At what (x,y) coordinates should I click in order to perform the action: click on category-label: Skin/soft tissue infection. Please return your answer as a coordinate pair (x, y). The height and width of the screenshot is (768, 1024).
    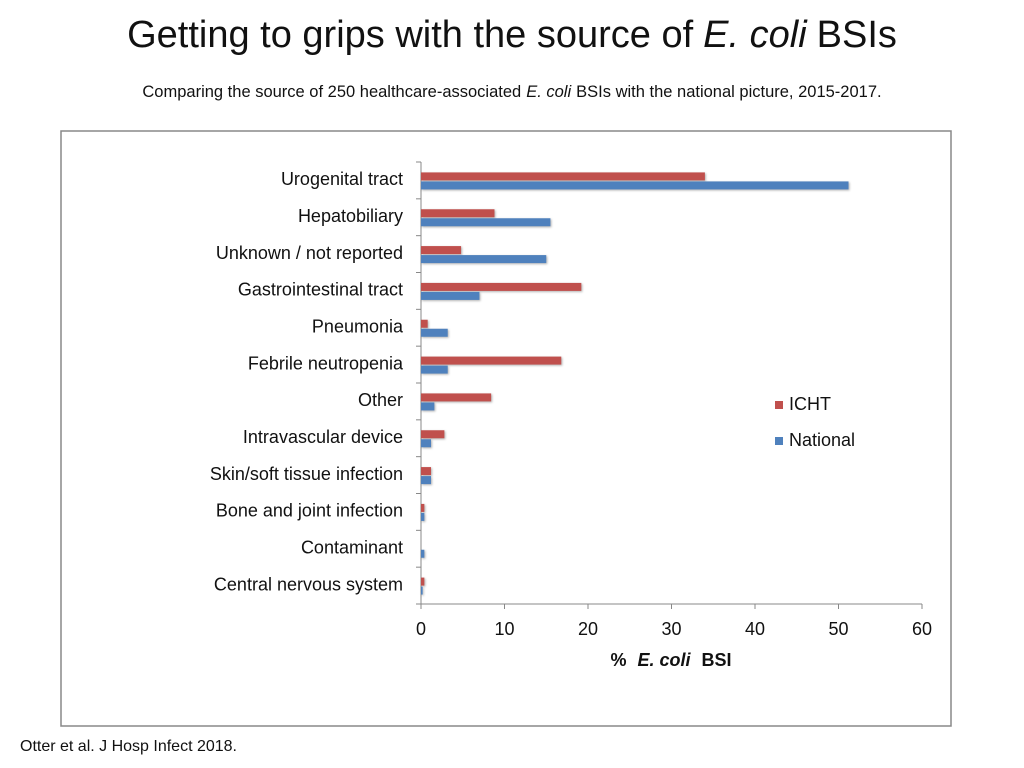
    Looking at the image, I should click on (306, 474).